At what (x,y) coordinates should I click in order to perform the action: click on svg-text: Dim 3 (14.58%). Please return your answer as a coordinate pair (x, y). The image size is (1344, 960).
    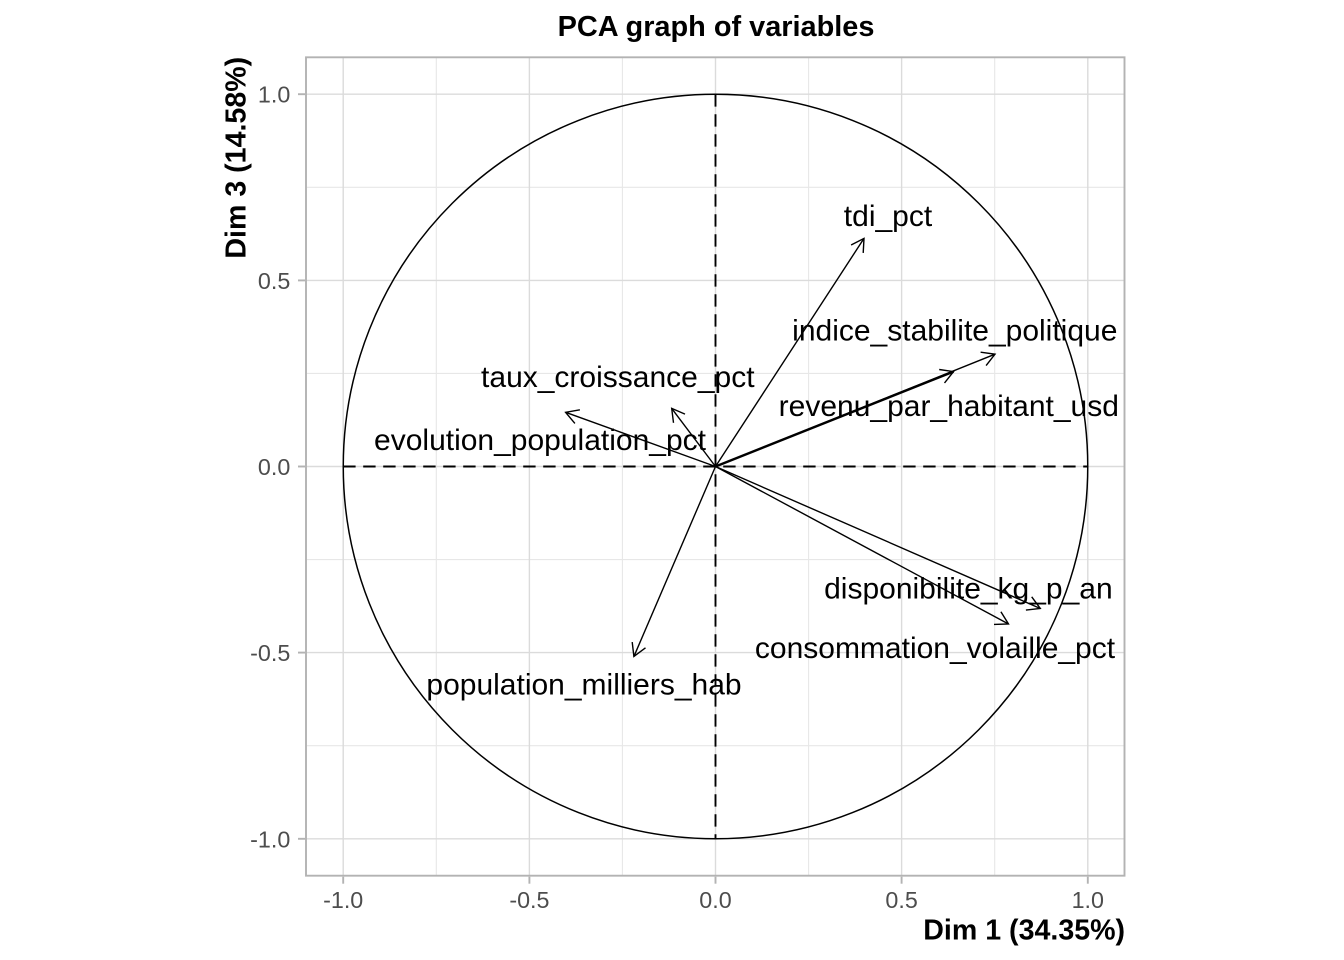
    Looking at the image, I should click on (236, 158).